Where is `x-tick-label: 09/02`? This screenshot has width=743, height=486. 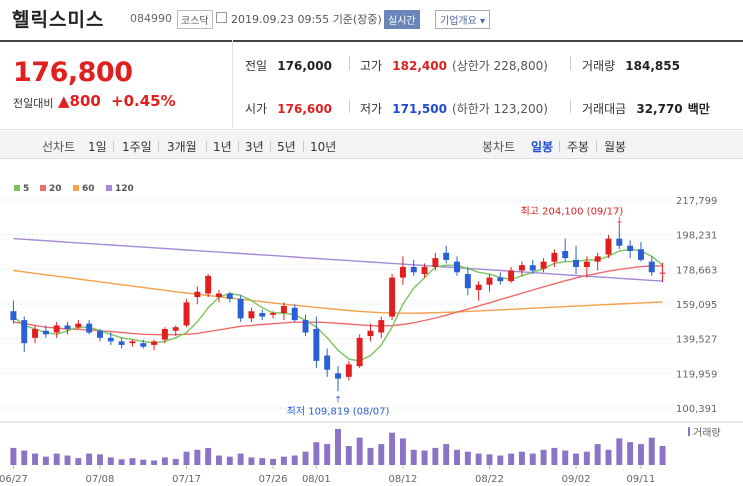 x-tick-label: 09/02 is located at coordinates (576, 479).